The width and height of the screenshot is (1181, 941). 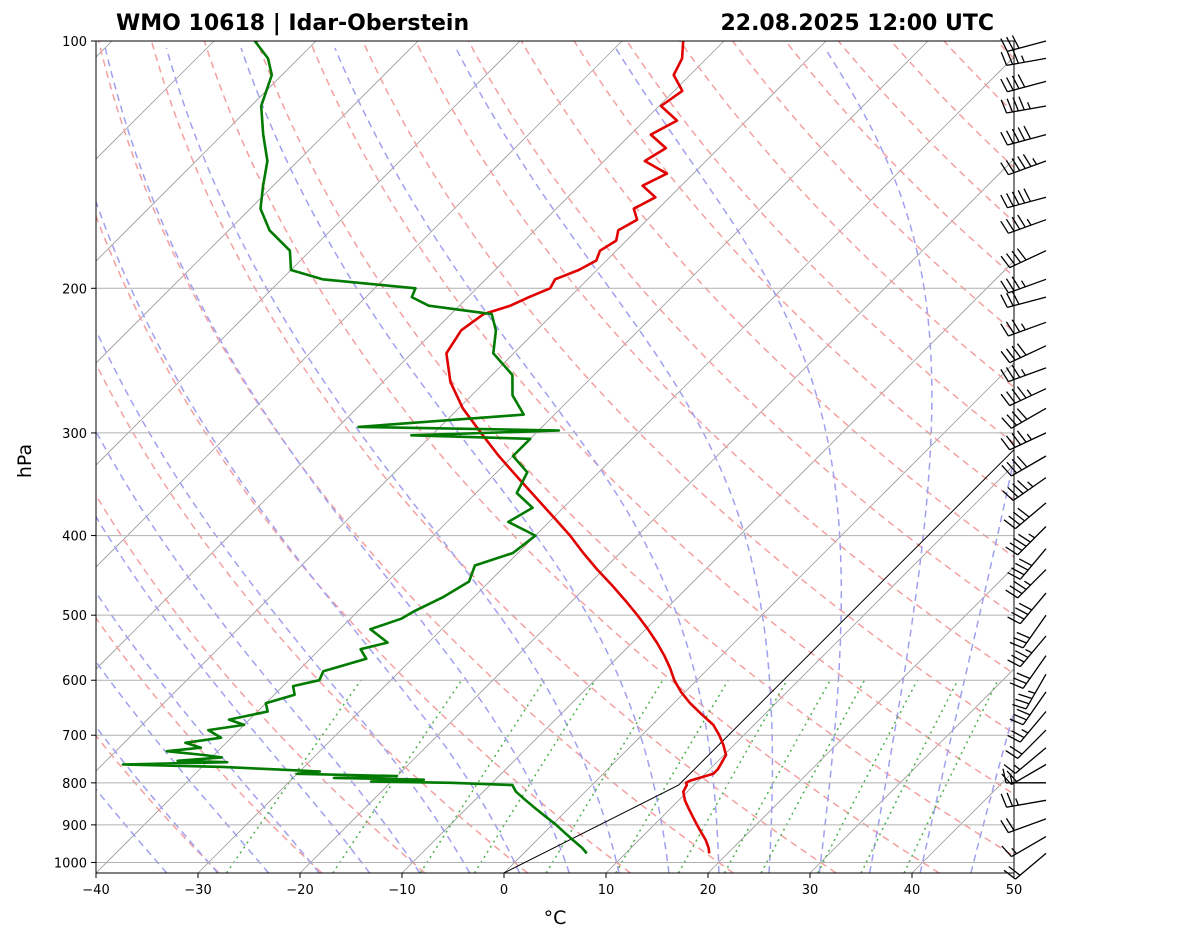 I want to click on y-tick-label: 100, so click(x=74, y=42).